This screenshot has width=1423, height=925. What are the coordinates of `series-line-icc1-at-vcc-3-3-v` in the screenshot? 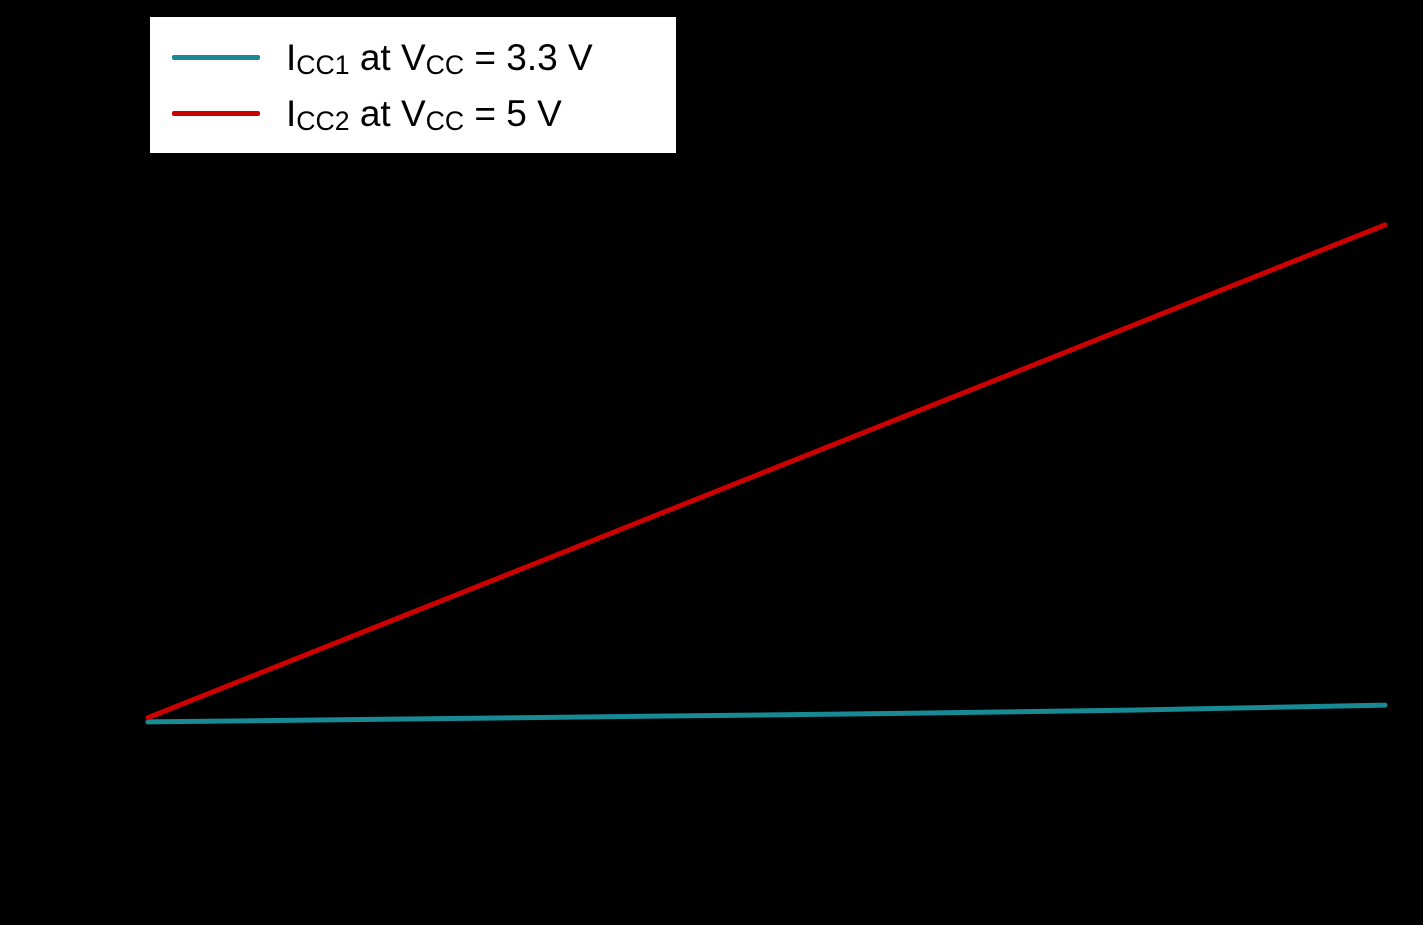 It's located at (766, 713).